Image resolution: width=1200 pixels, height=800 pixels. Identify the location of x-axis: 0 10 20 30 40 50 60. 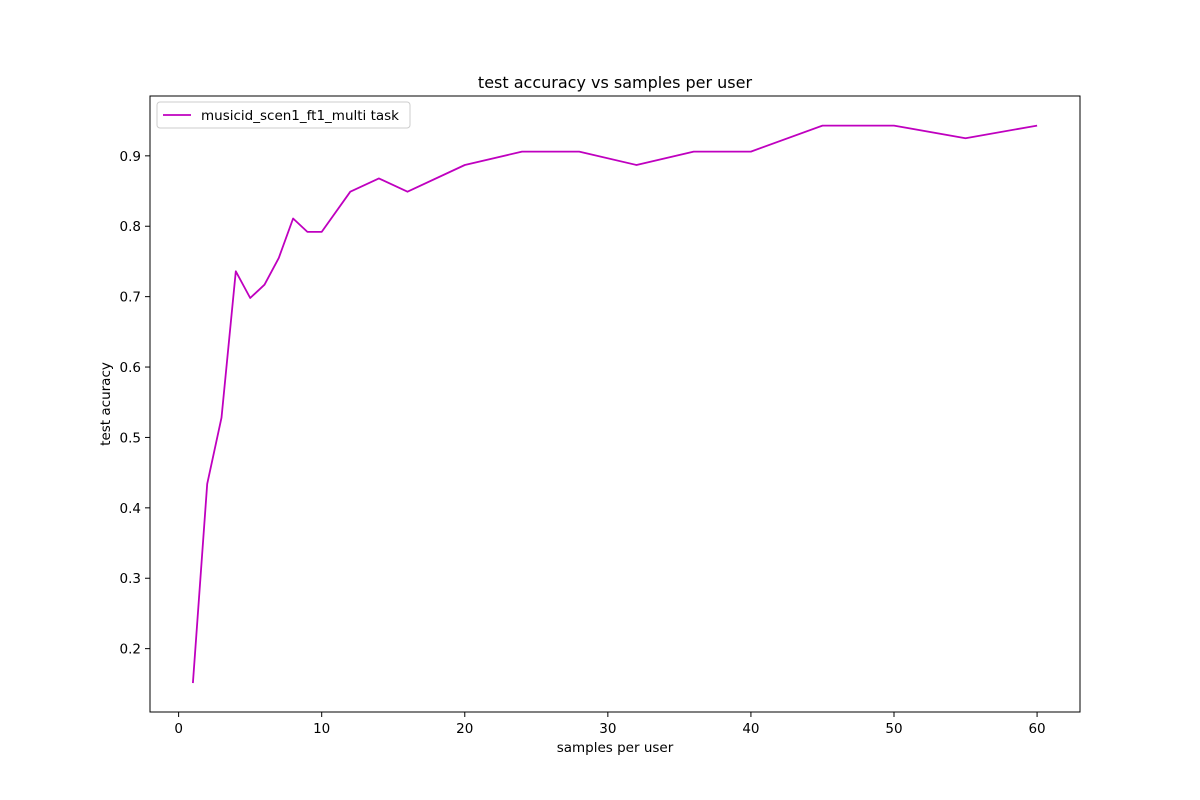
(610, 724).